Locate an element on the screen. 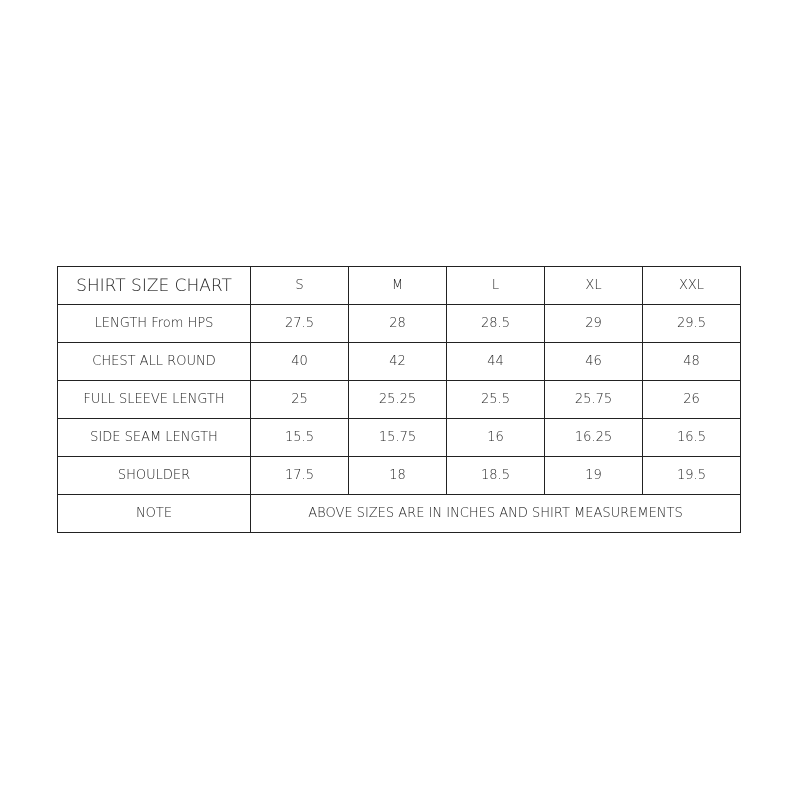 The width and height of the screenshot is (800, 800). measurement-cell: 17.5 is located at coordinates (299, 475).